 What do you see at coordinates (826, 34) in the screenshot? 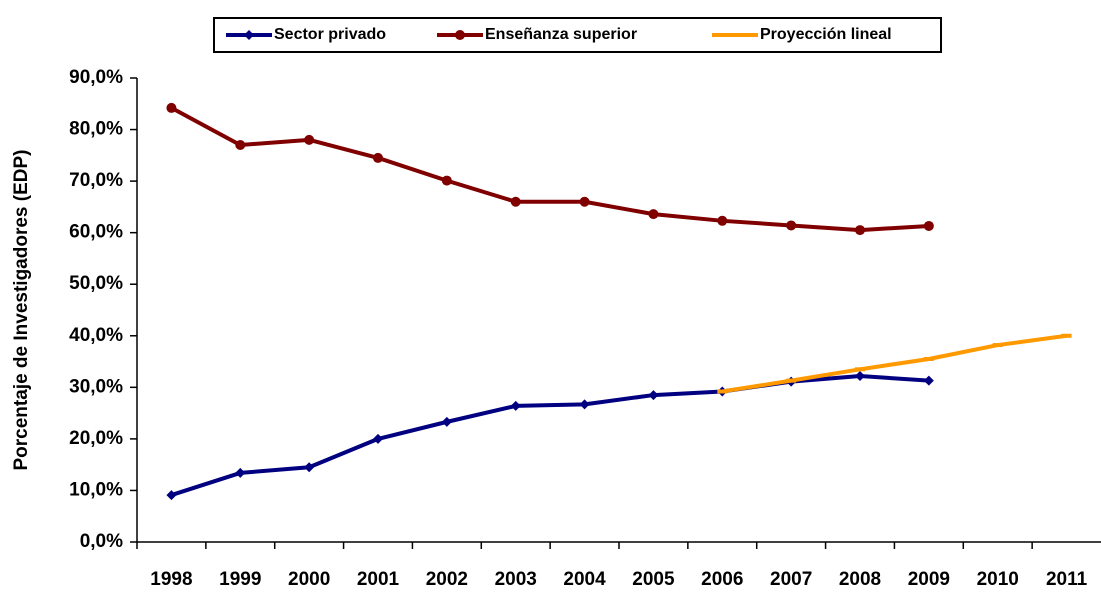
I see `legend-label: Proyección lineal` at bounding box center [826, 34].